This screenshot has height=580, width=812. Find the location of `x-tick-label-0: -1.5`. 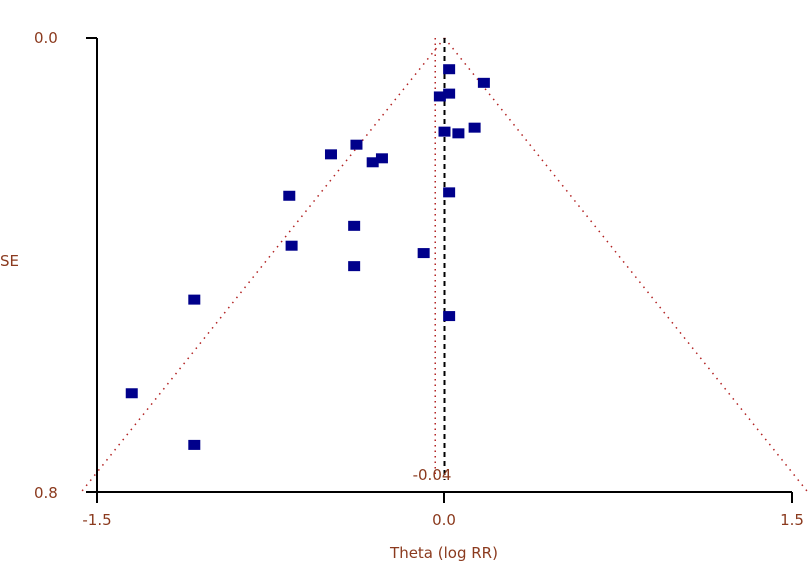

x-tick-label-0: -1.5 is located at coordinates (96, 520).